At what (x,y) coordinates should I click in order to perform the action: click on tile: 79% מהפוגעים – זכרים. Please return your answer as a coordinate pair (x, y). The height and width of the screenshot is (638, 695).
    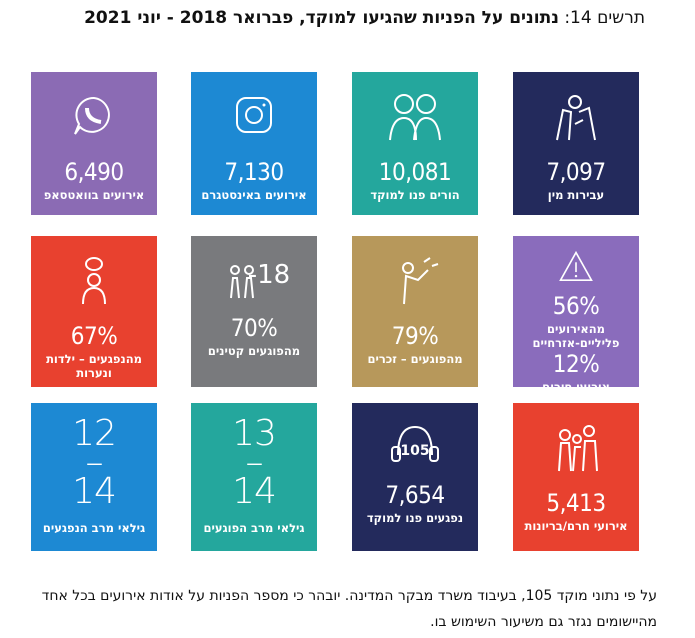
    Looking at the image, I should click on (415, 311).